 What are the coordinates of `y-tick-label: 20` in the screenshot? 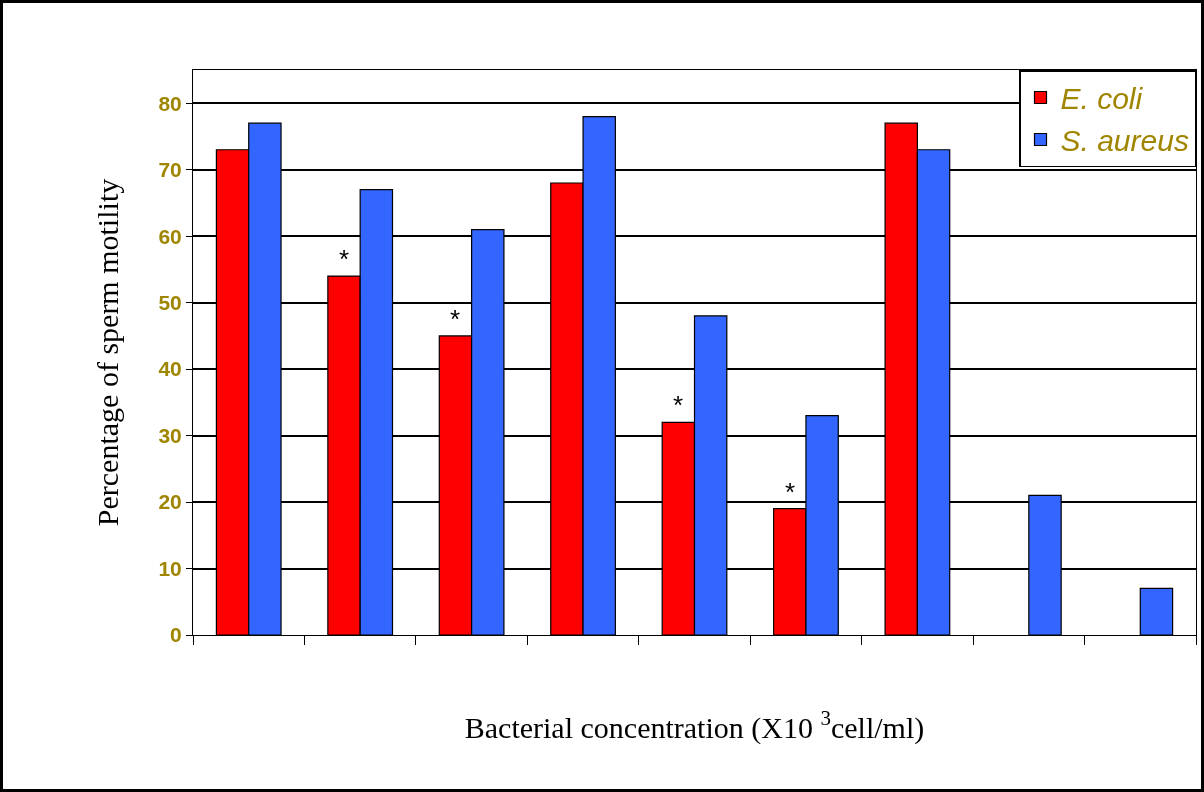 It's located at (170, 502).